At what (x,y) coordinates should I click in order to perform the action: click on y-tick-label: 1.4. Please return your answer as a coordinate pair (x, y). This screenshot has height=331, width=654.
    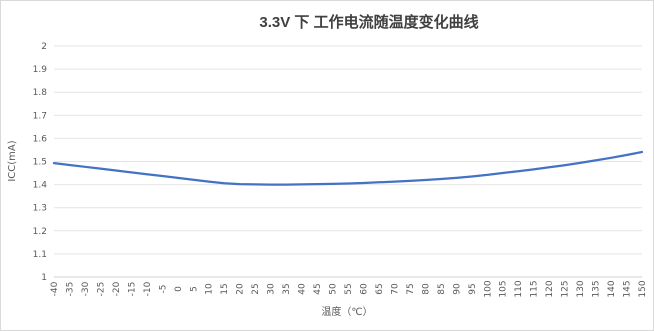
    Looking at the image, I should click on (40, 186).